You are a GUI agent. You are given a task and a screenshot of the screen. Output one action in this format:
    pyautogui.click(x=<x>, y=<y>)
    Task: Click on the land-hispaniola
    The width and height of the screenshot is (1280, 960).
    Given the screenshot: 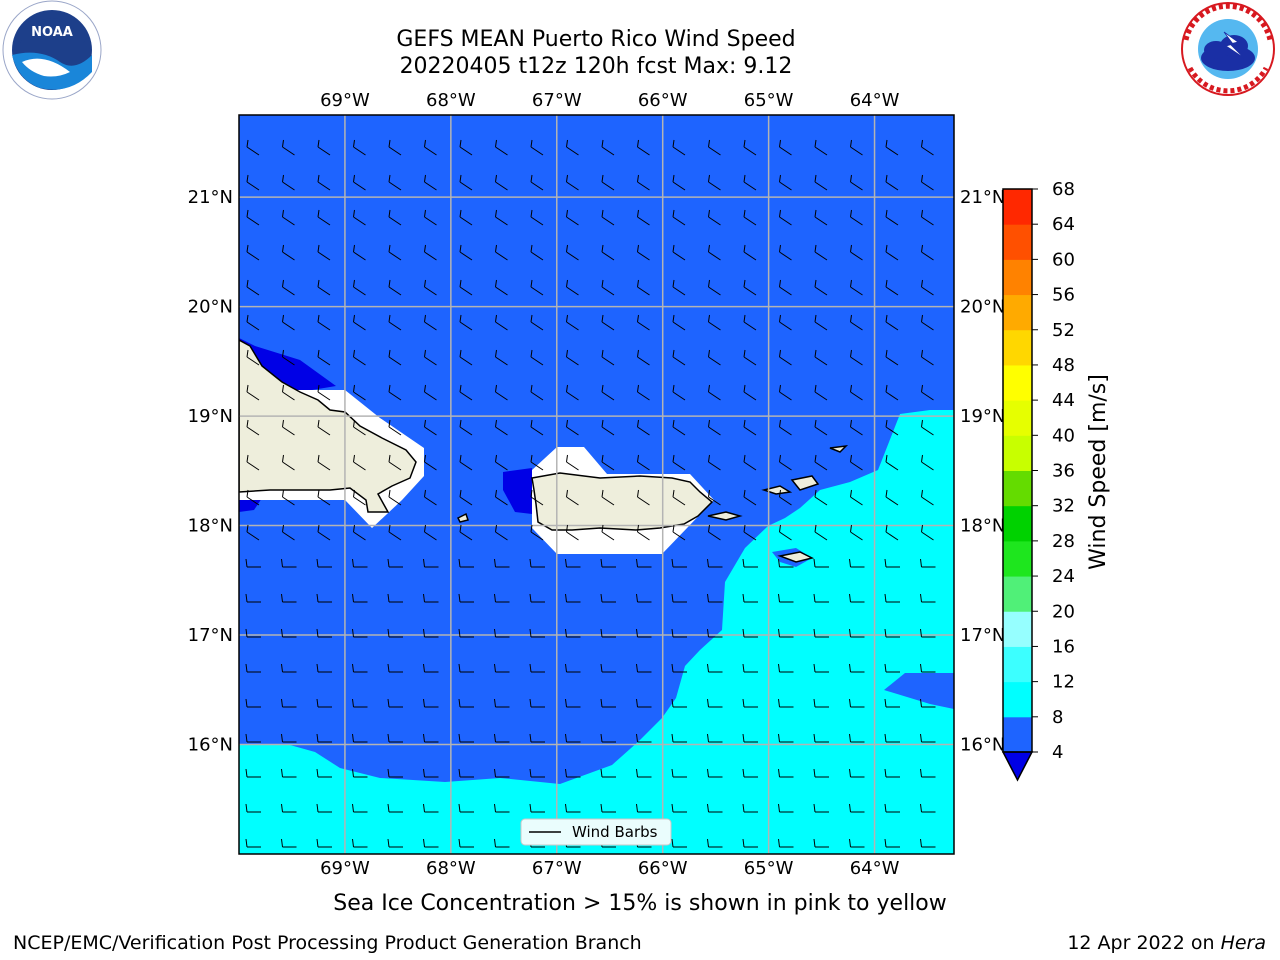 What is the action you would take?
    pyautogui.click(x=328, y=426)
    